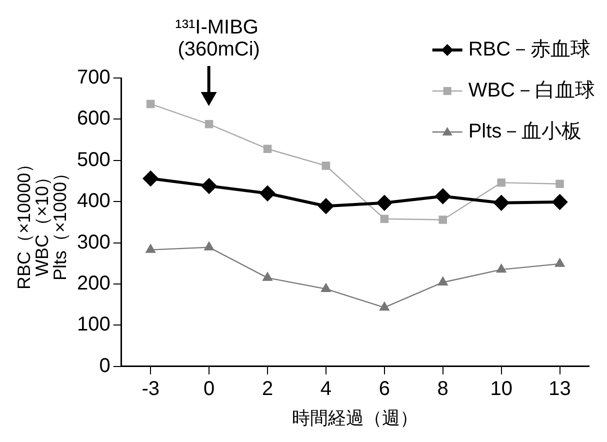  Describe the element at coordinates (151, 389) in the screenshot. I see `x-tick-label: -3` at that location.